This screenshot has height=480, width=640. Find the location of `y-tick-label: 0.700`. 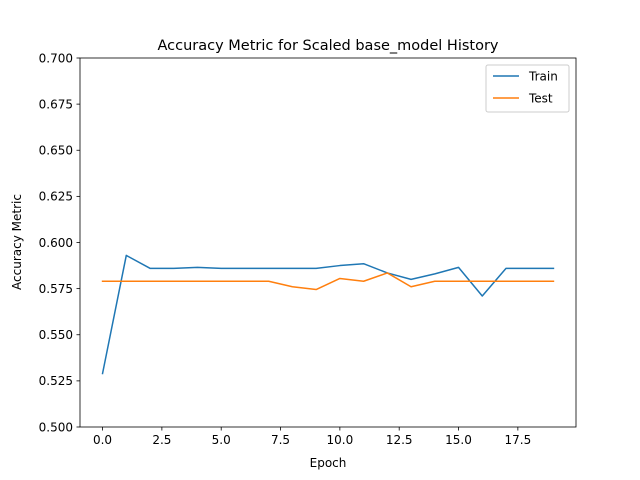

y-tick-label: 0.700 is located at coordinates (56, 58).